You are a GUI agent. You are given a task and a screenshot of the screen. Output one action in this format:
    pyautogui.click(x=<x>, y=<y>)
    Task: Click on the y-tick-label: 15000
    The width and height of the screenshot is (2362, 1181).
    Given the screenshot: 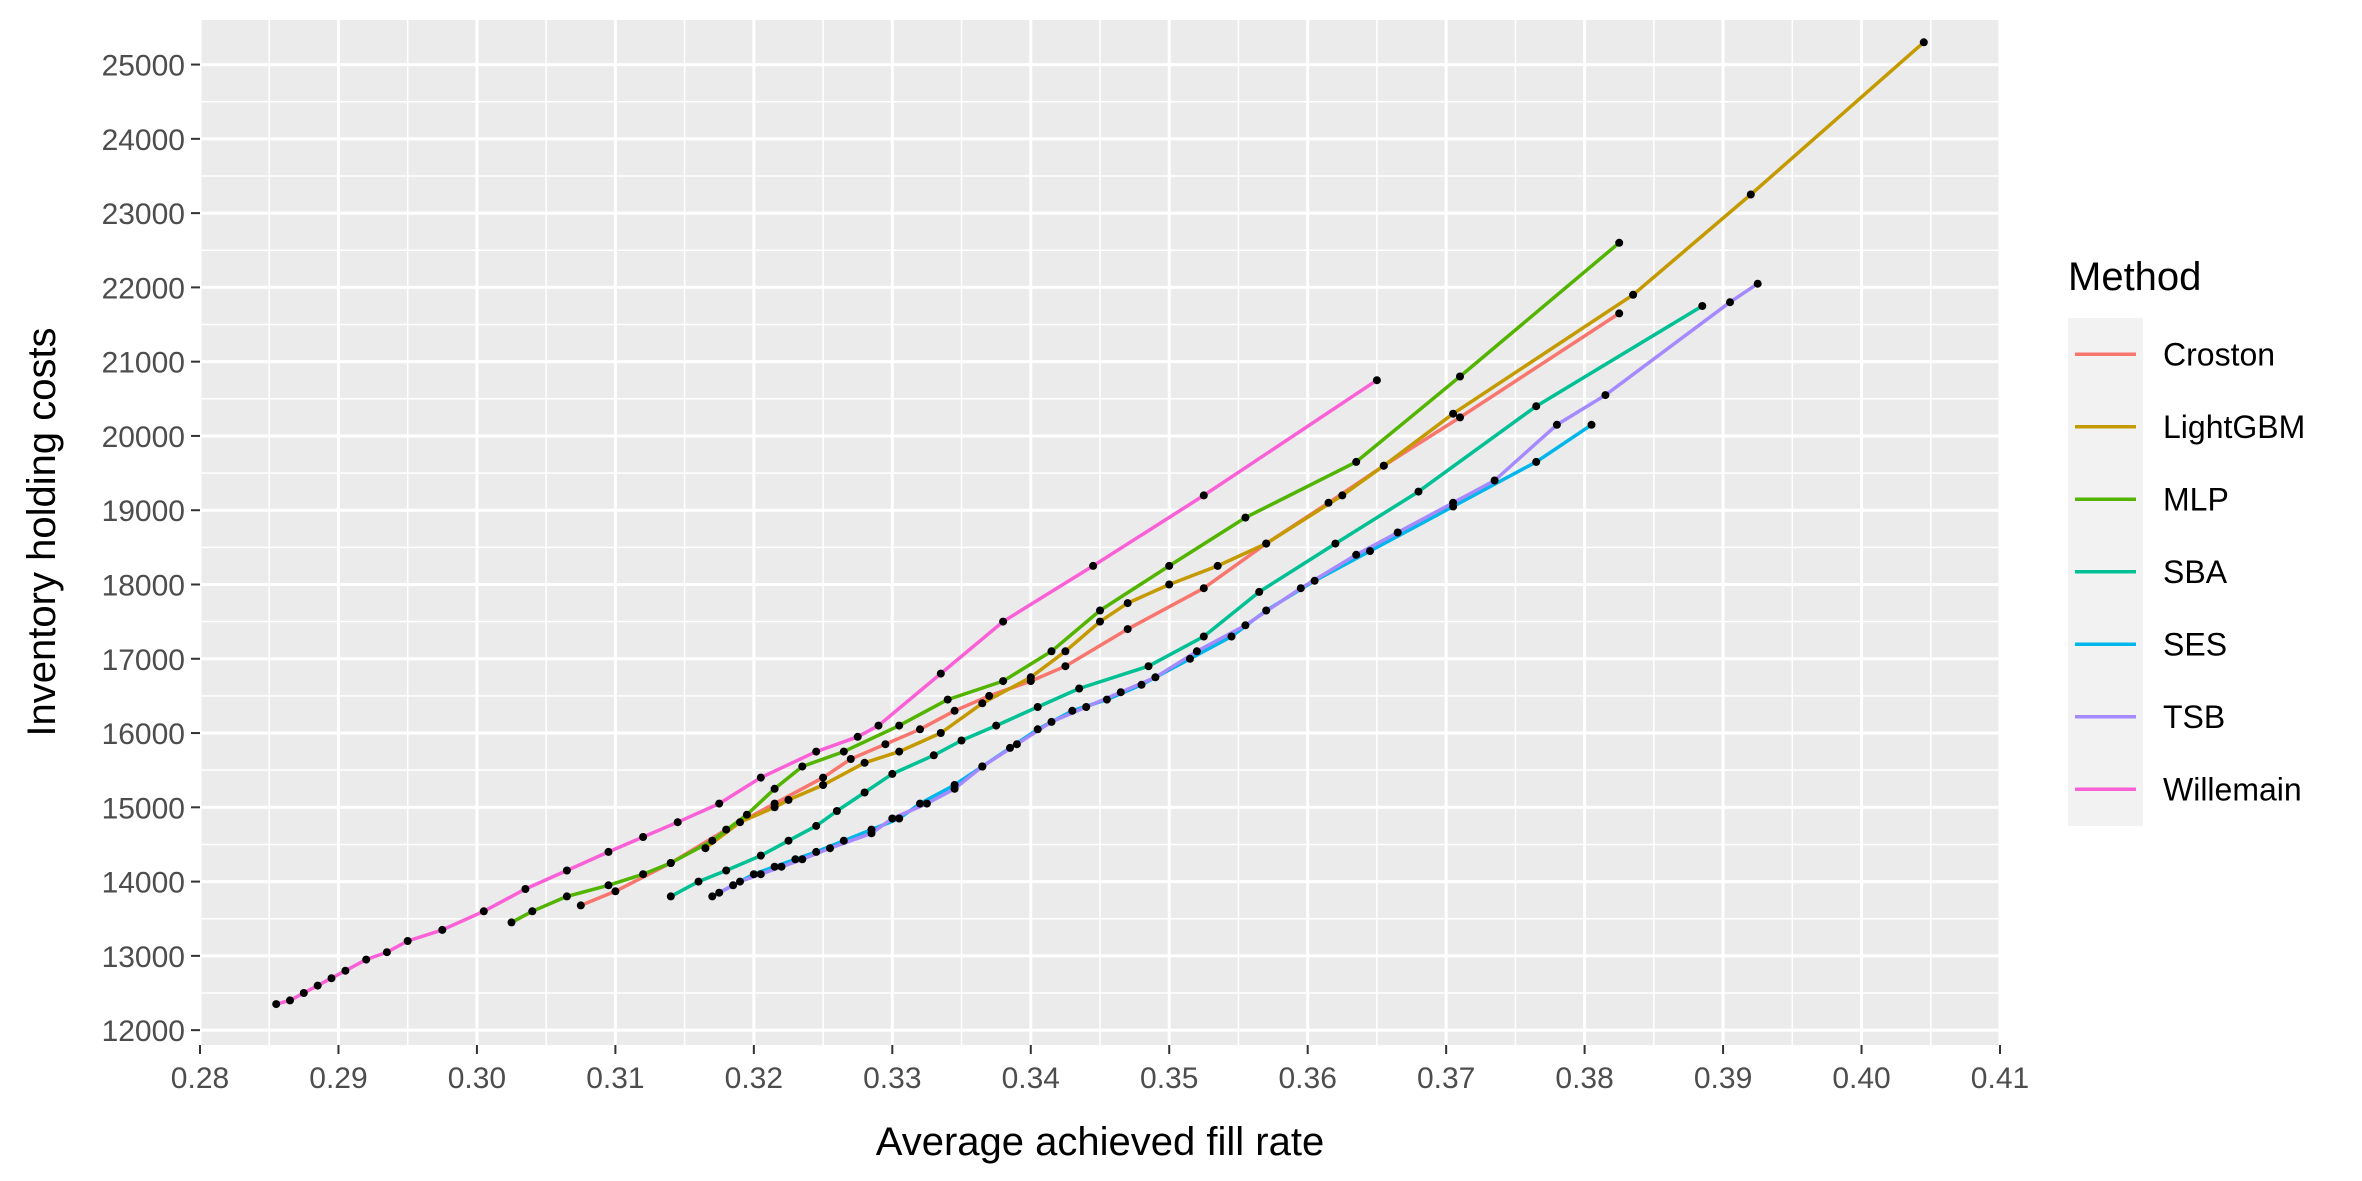 What is the action you would take?
    pyautogui.click(x=143, y=808)
    